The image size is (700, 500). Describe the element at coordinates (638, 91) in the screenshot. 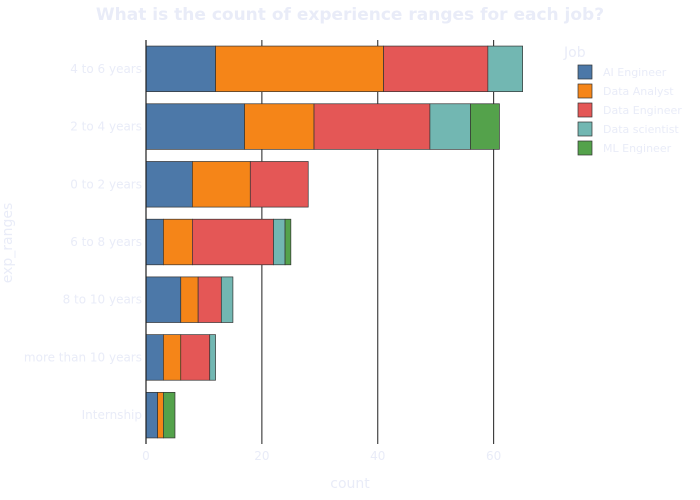

I see `legend-label: Data Analyst` at that location.